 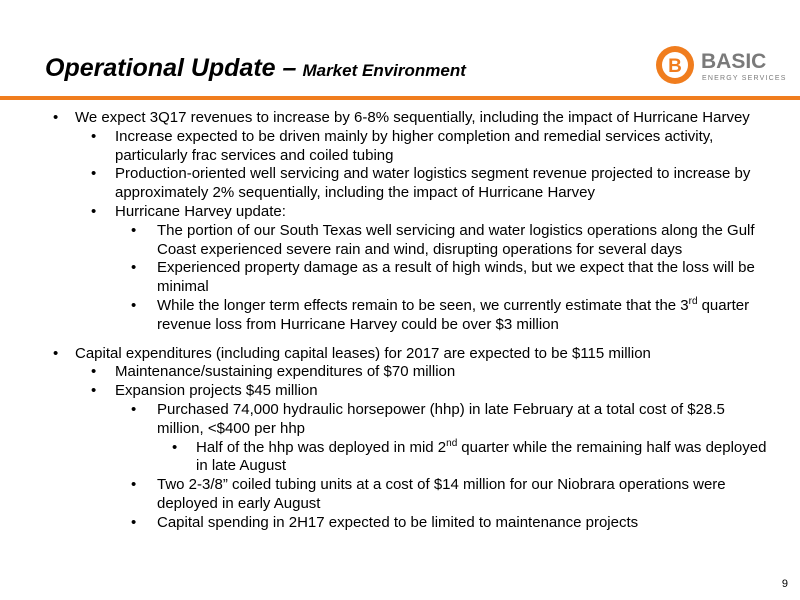 I want to click on logo-name: BASIC, so click(x=733, y=61).